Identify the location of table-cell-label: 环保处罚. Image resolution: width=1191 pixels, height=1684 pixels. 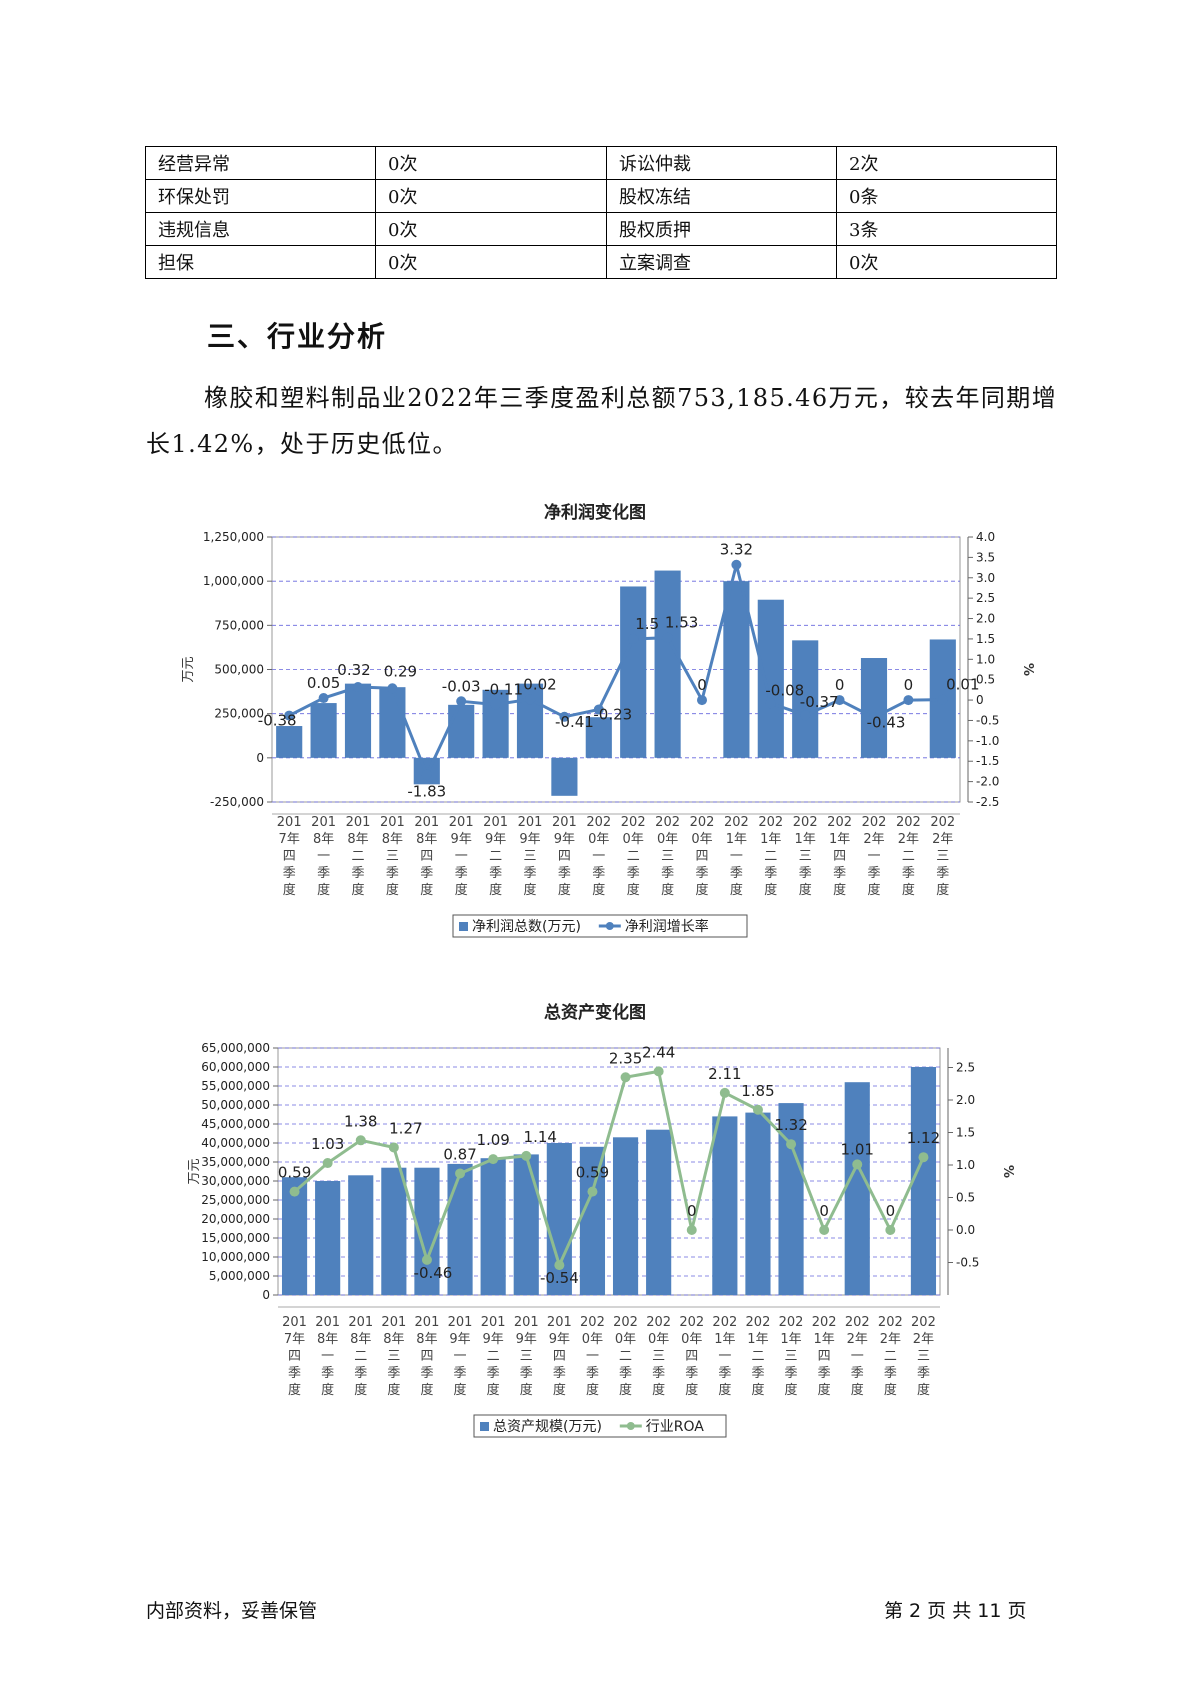
(260, 196).